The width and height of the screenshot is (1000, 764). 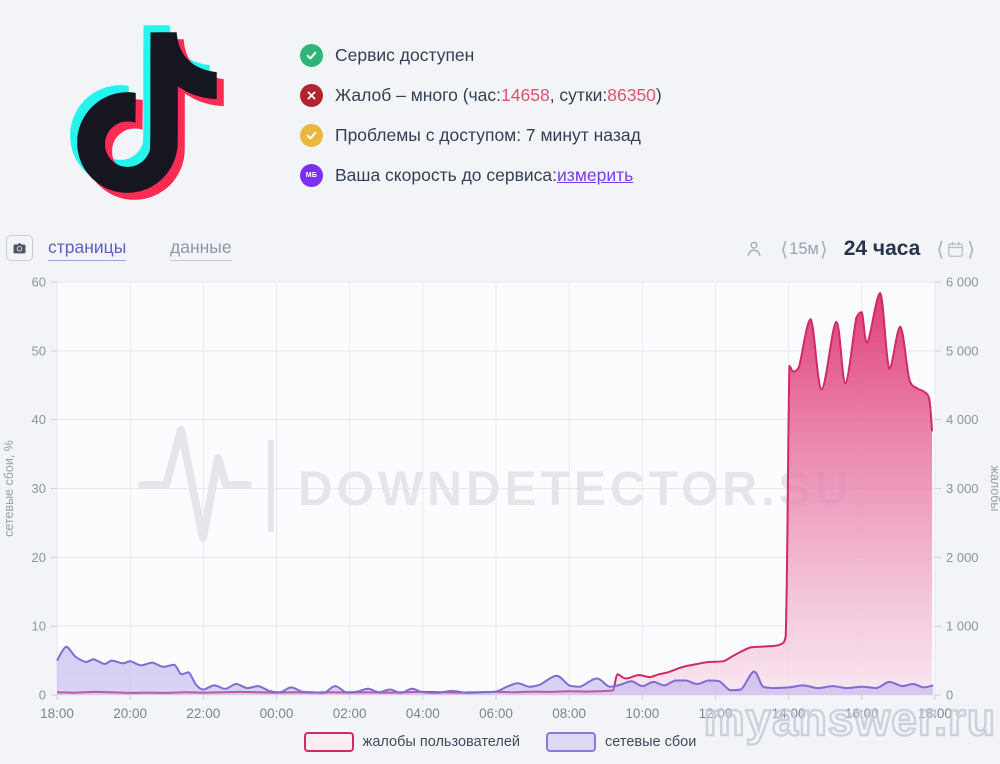 I want to click on screenshot-camera-button, so click(x=19, y=248).